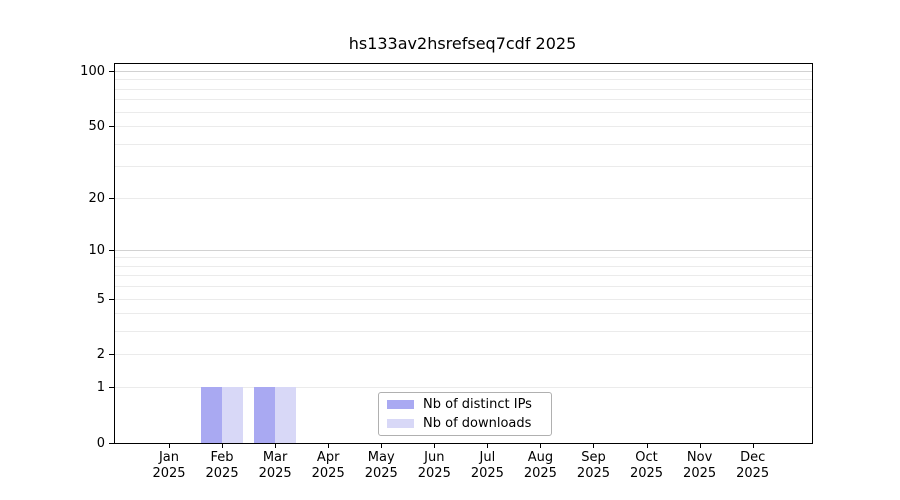 The image size is (900, 500). I want to click on x-tick-label-nov: Nov 2025, so click(700, 466).